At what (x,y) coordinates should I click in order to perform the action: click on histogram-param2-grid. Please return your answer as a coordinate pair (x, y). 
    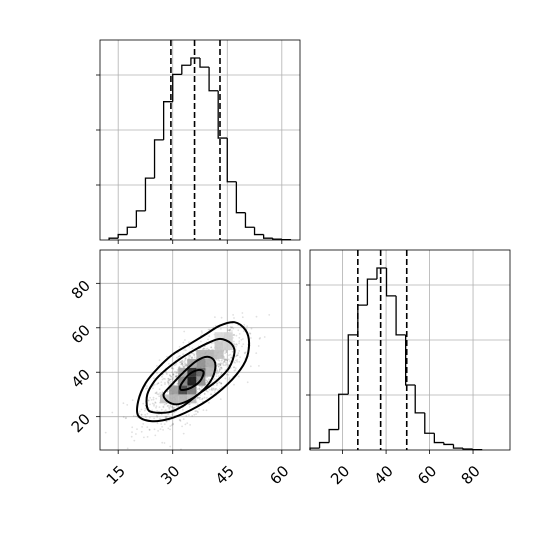
    Looking at the image, I should click on (410, 350).